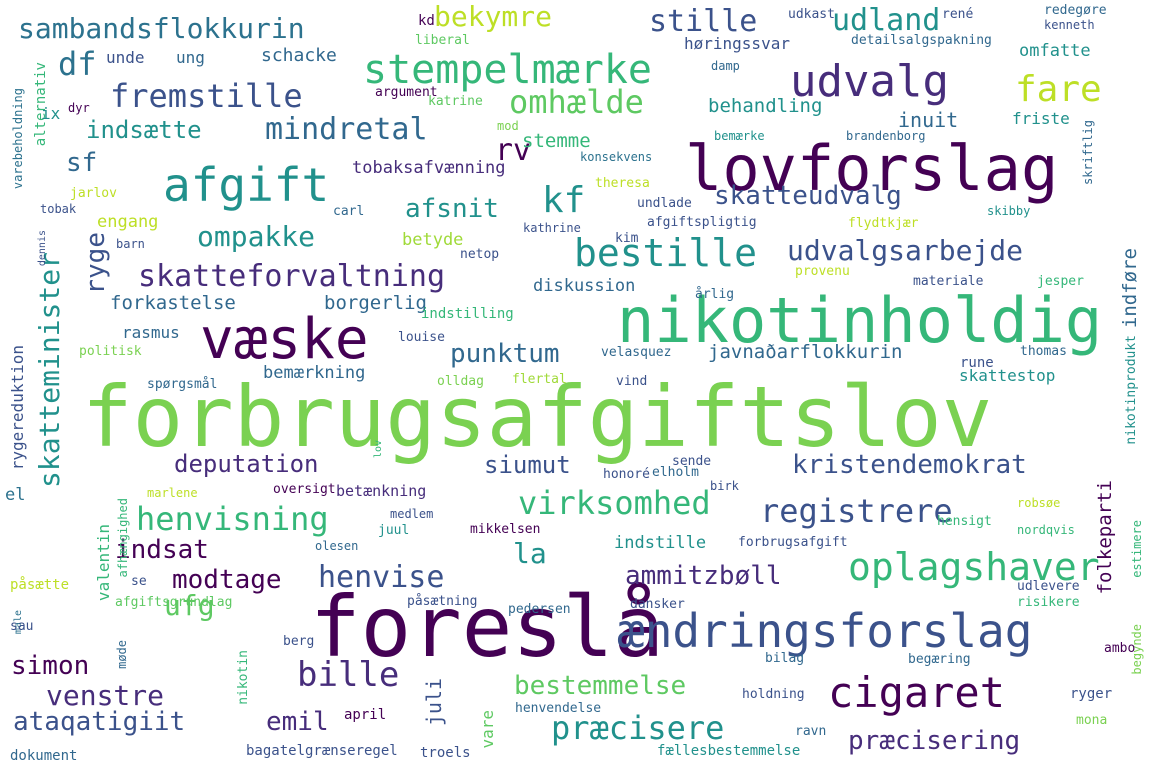 The height and width of the screenshot is (770, 1155). Describe the element at coordinates (442, 601) in the screenshot. I see `cloud-word: påsætning` at that location.